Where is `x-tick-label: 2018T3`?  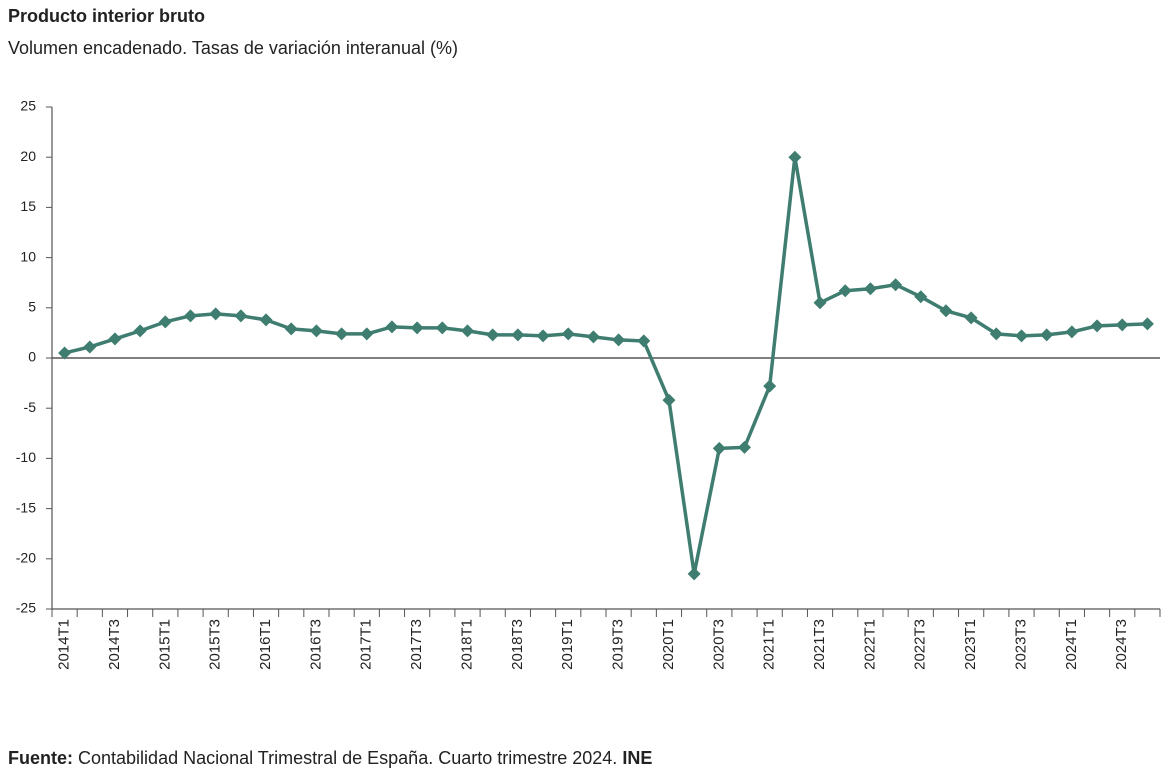
x-tick-label: 2018T3 is located at coordinates (517, 644).